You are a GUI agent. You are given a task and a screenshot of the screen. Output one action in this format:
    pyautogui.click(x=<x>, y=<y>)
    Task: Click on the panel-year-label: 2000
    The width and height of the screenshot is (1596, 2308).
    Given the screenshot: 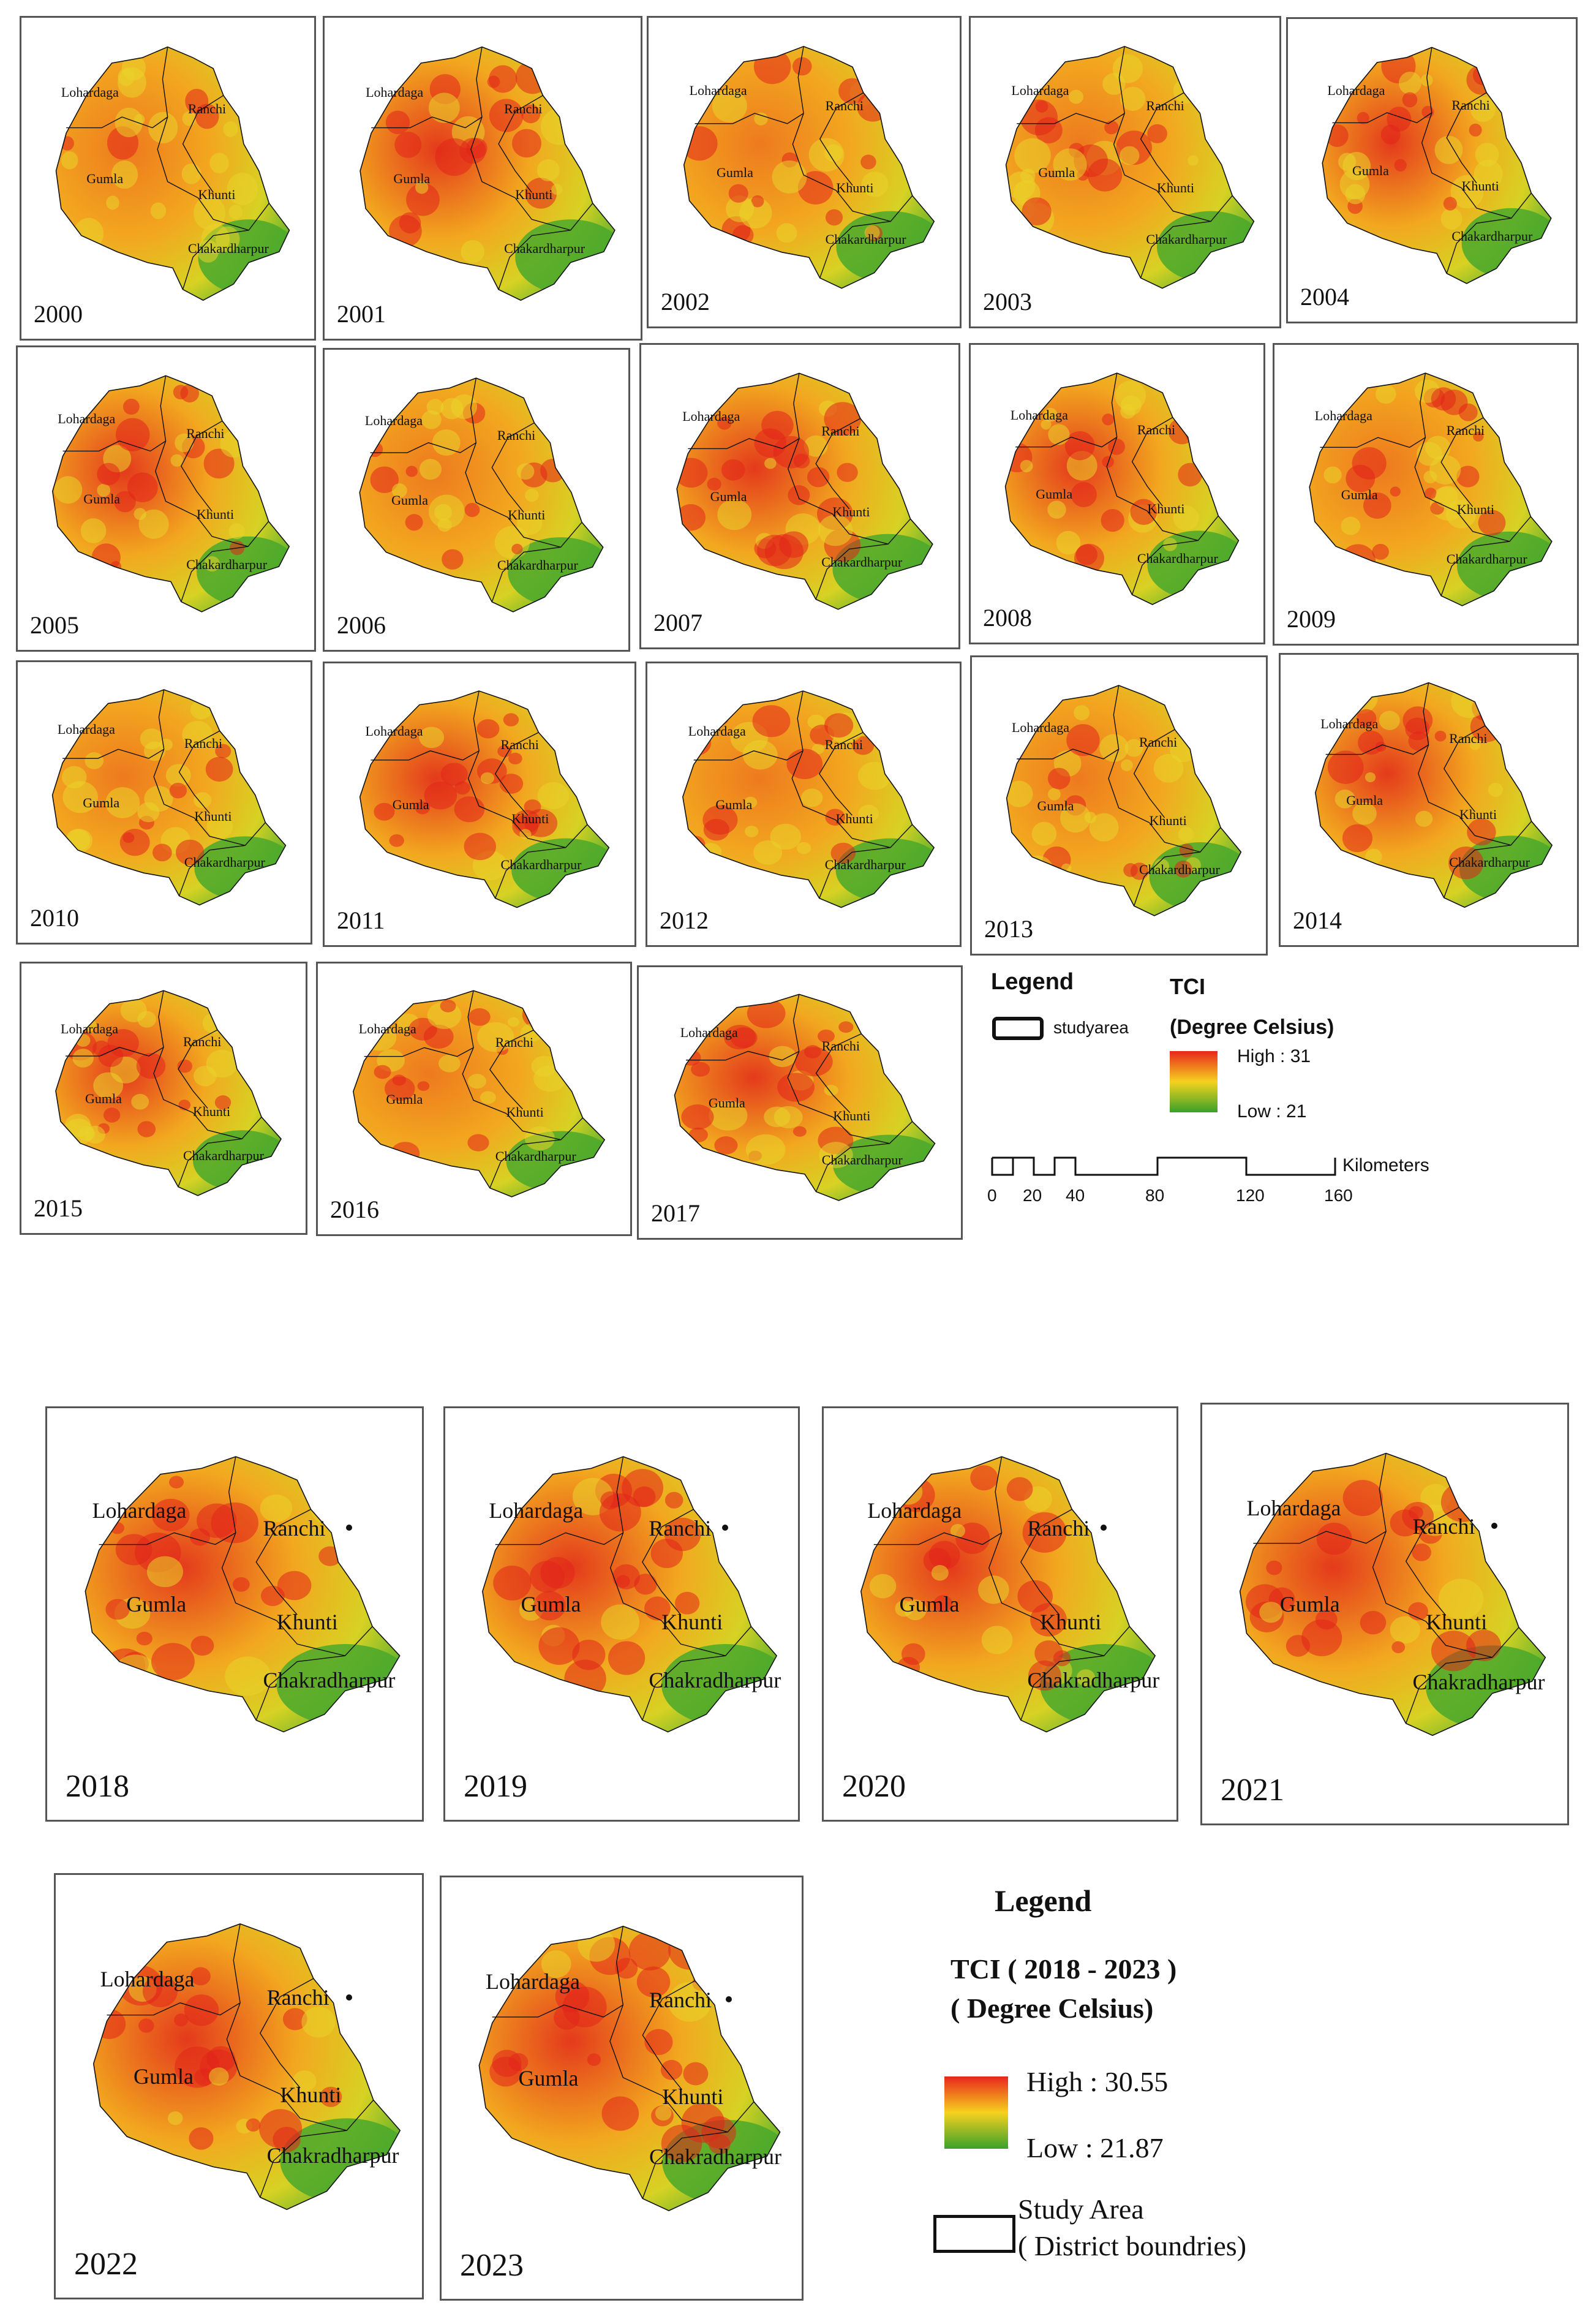 What is the action you would take?
    pyautogui.click(x=58, y=314)
    